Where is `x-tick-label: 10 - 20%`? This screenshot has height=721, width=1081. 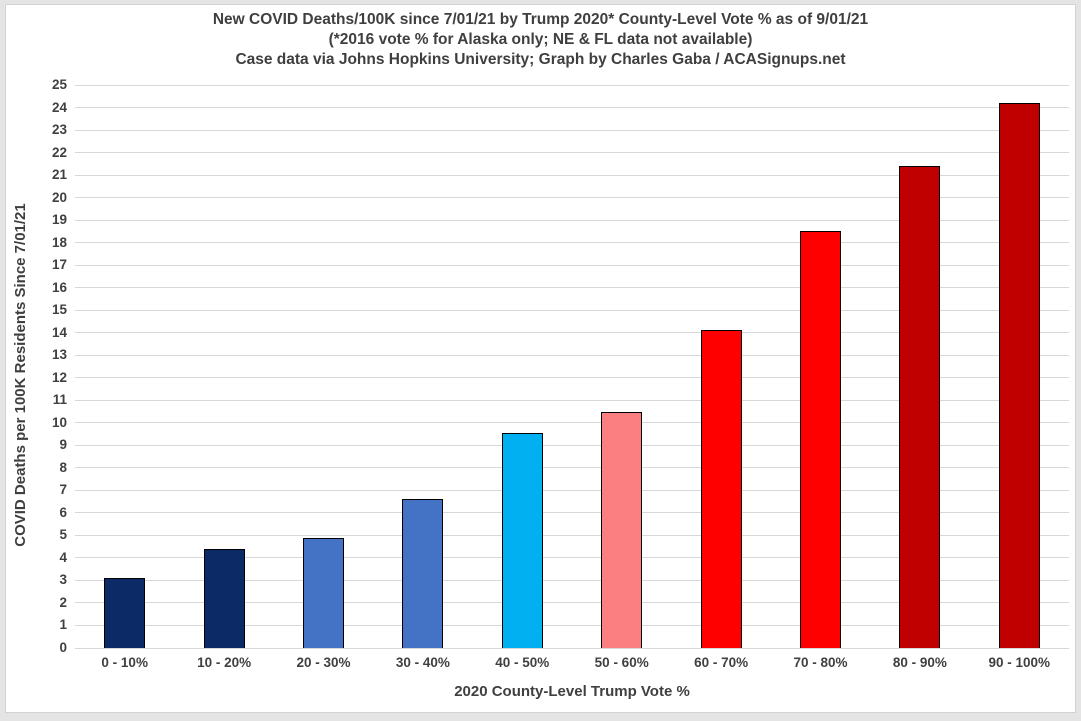 x-tick-label: 10 - 20% is located at coordinates (224, 662).